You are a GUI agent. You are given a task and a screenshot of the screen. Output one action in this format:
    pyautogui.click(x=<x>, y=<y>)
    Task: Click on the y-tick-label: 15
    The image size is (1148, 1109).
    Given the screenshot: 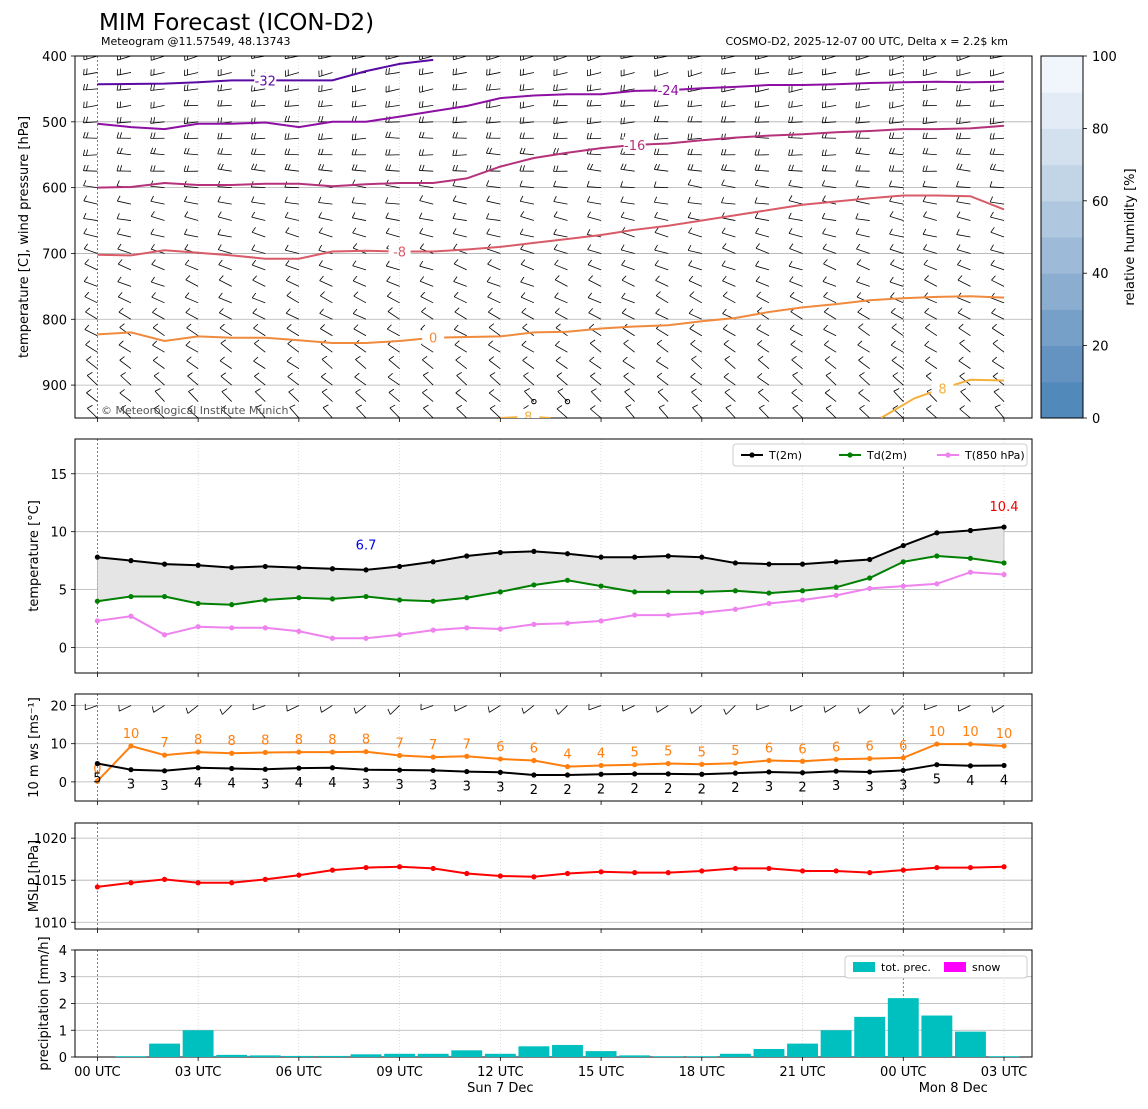 What is the action you would take?
    pyautogui.click(x=58, y=475)
    